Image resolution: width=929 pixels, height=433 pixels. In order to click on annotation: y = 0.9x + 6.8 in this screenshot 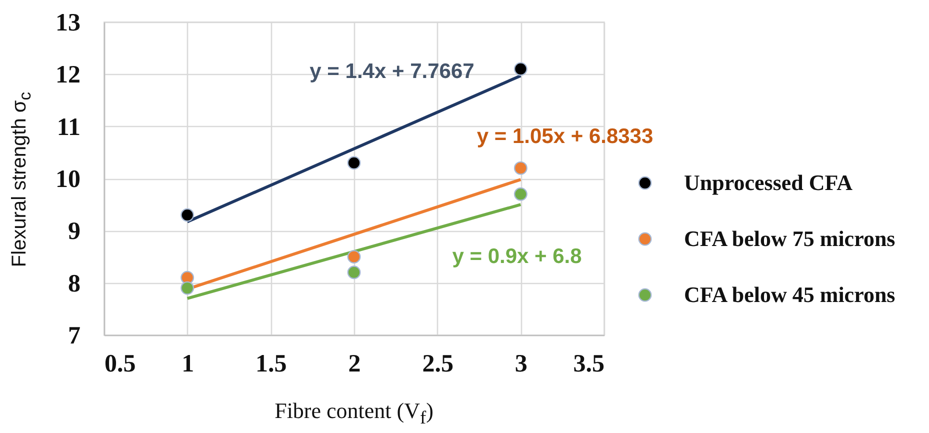, I will do `click(517, 256)`.